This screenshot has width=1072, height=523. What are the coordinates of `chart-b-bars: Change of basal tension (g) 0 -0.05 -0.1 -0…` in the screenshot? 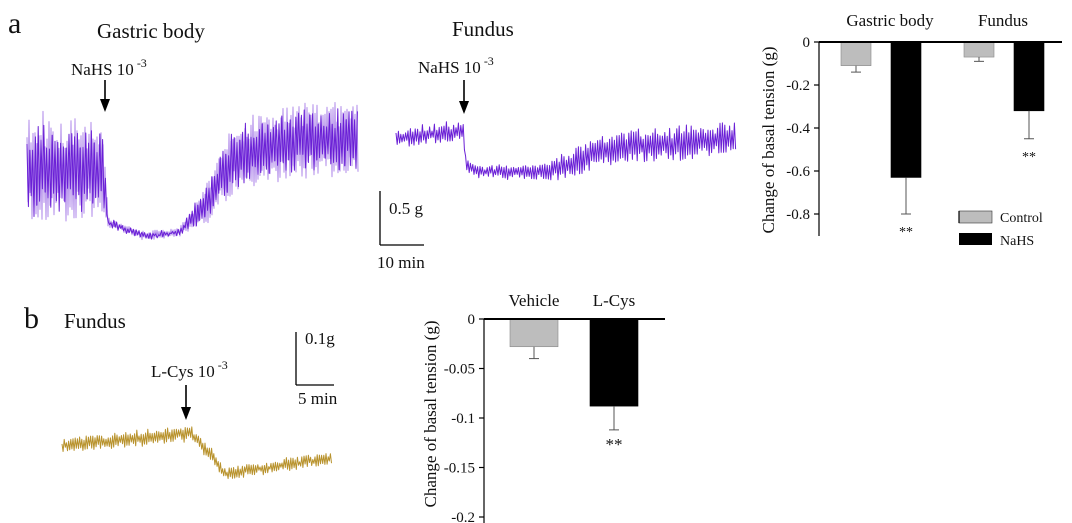 It's located at (543, 407).